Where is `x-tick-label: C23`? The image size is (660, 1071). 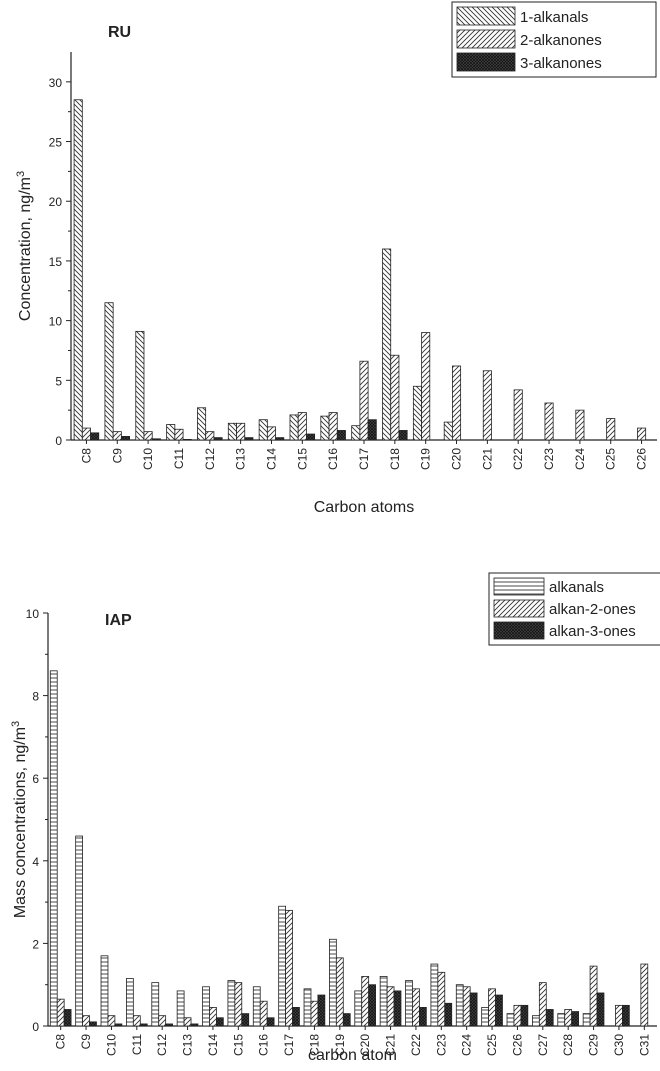
x-tick-label: C23 is located at coordinates (441, 1045).